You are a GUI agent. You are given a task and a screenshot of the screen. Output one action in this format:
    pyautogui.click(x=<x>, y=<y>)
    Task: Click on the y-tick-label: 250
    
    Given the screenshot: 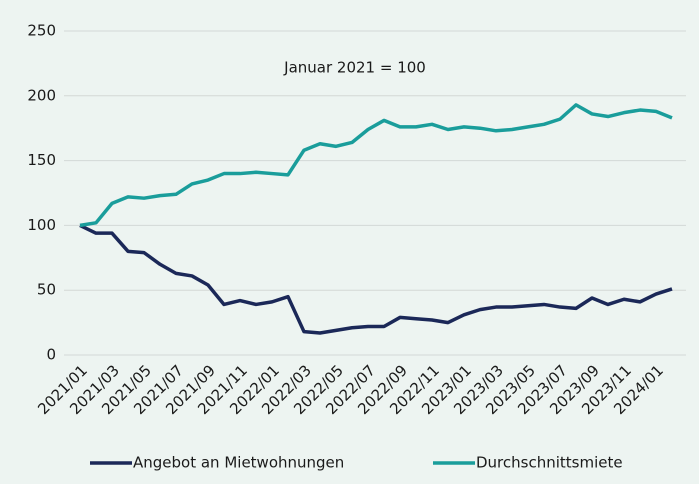 What is the action you would take?
    pyautogui.click(x=41, y=31)
    